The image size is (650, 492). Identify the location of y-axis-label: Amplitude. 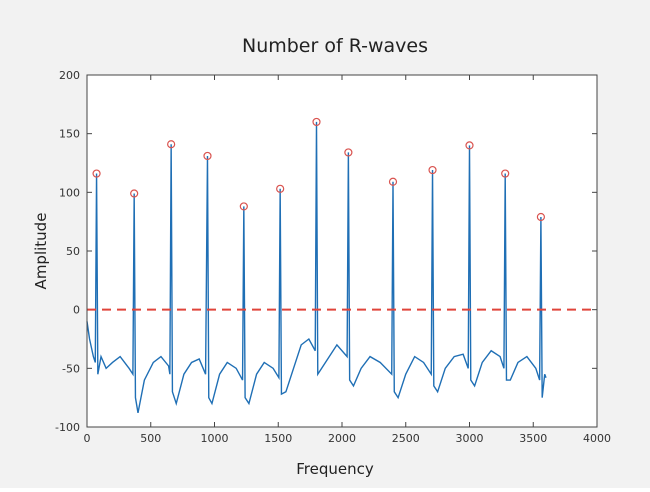
(41, 251).